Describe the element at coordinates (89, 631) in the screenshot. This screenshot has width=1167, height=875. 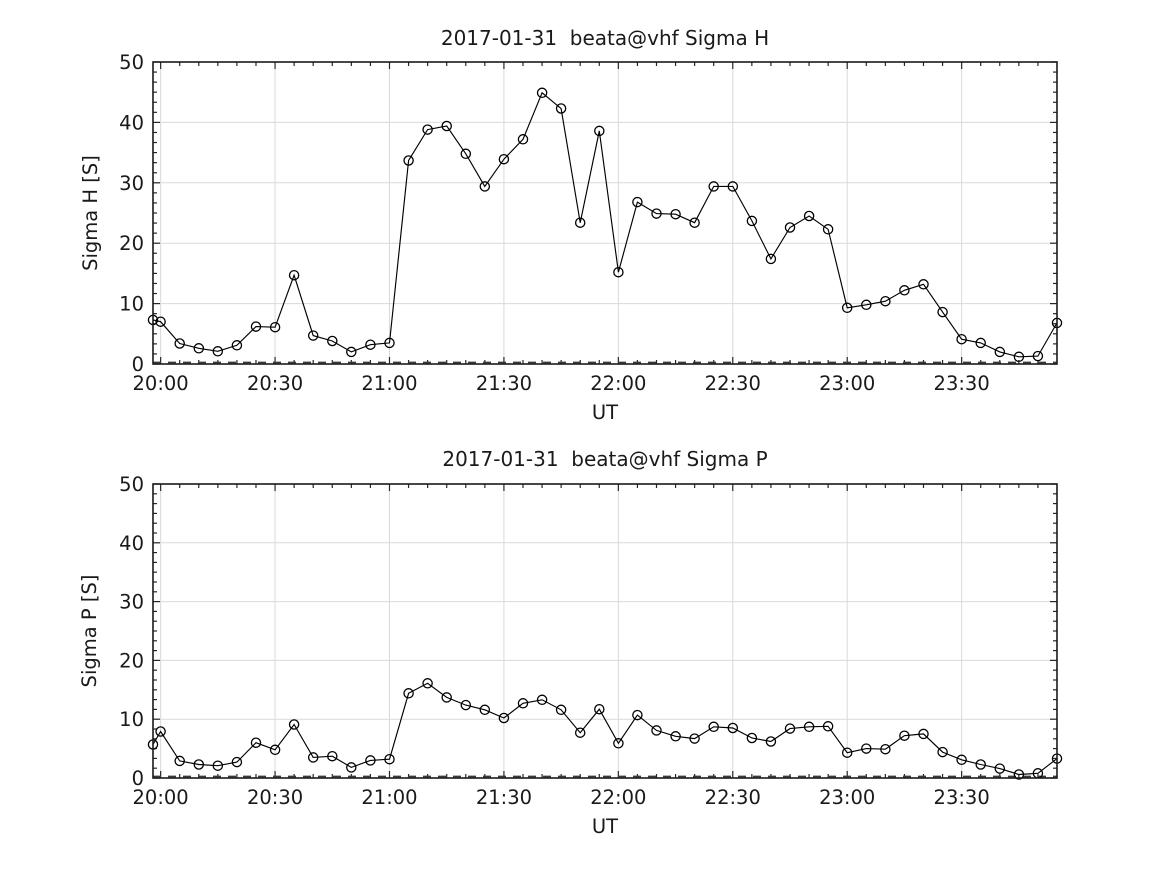
I see `sigma-p-ylabel: Sigma P [S]` at that location.